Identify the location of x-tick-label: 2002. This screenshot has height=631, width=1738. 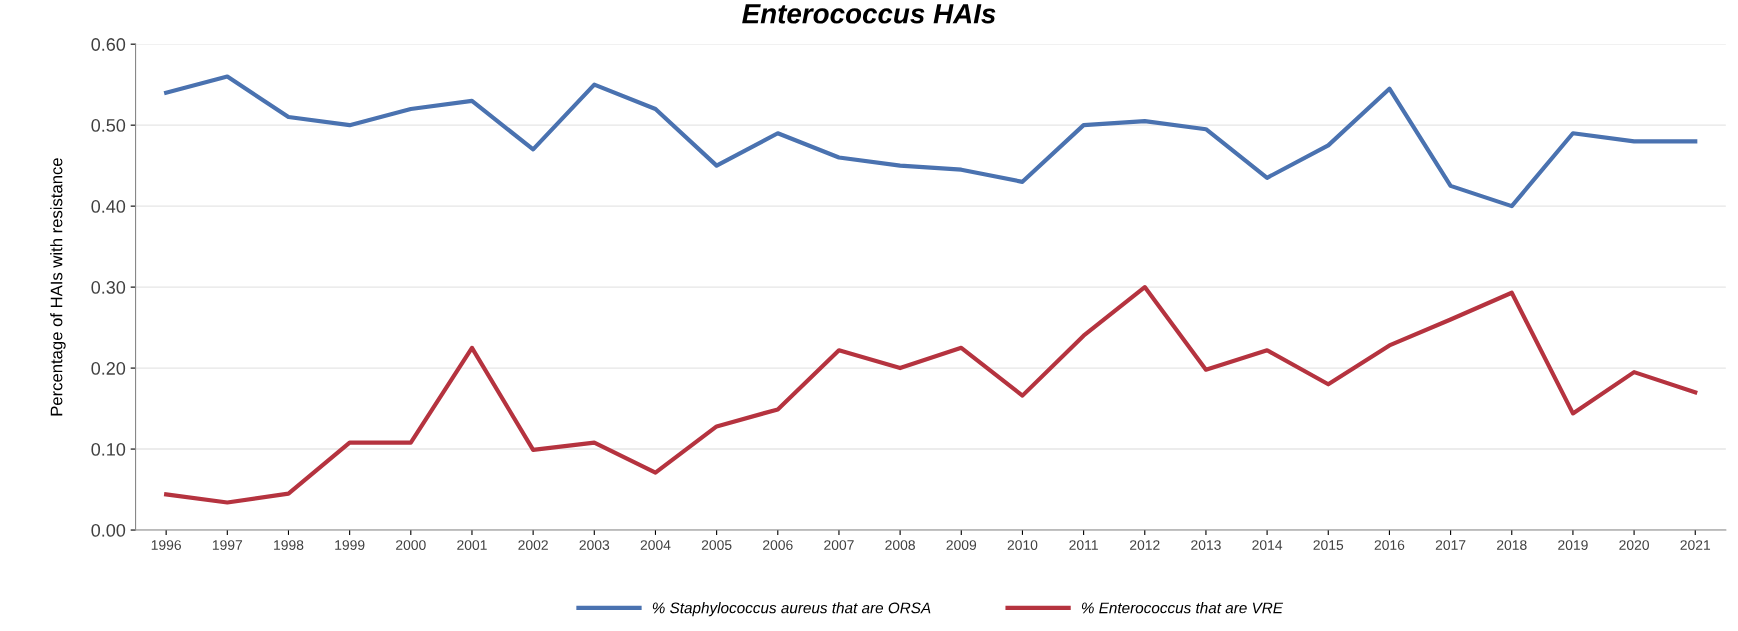
(533, 545).